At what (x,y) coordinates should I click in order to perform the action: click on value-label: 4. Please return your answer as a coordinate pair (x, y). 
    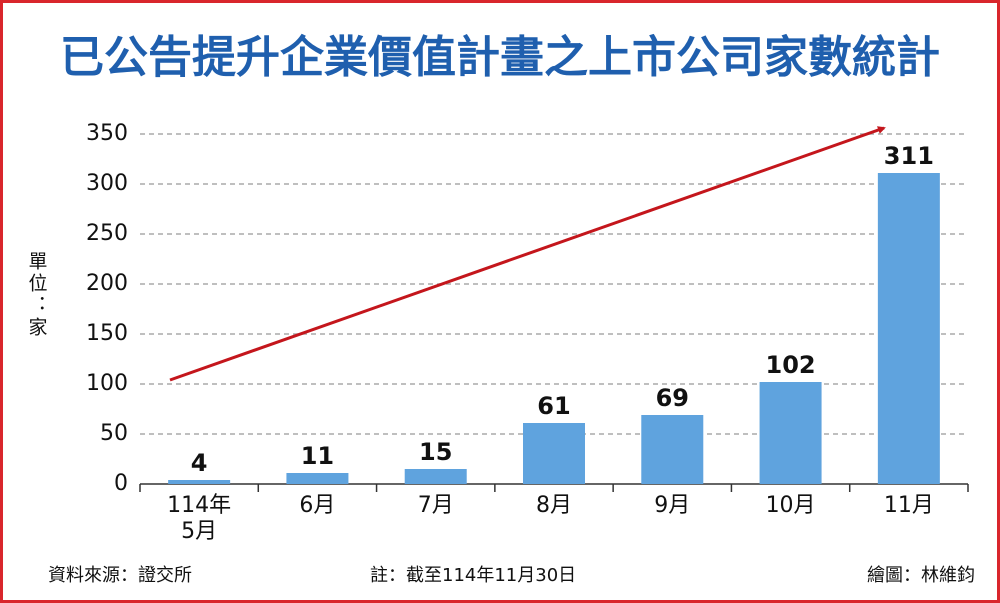
    Looking at the image, I should click on (199, 463).